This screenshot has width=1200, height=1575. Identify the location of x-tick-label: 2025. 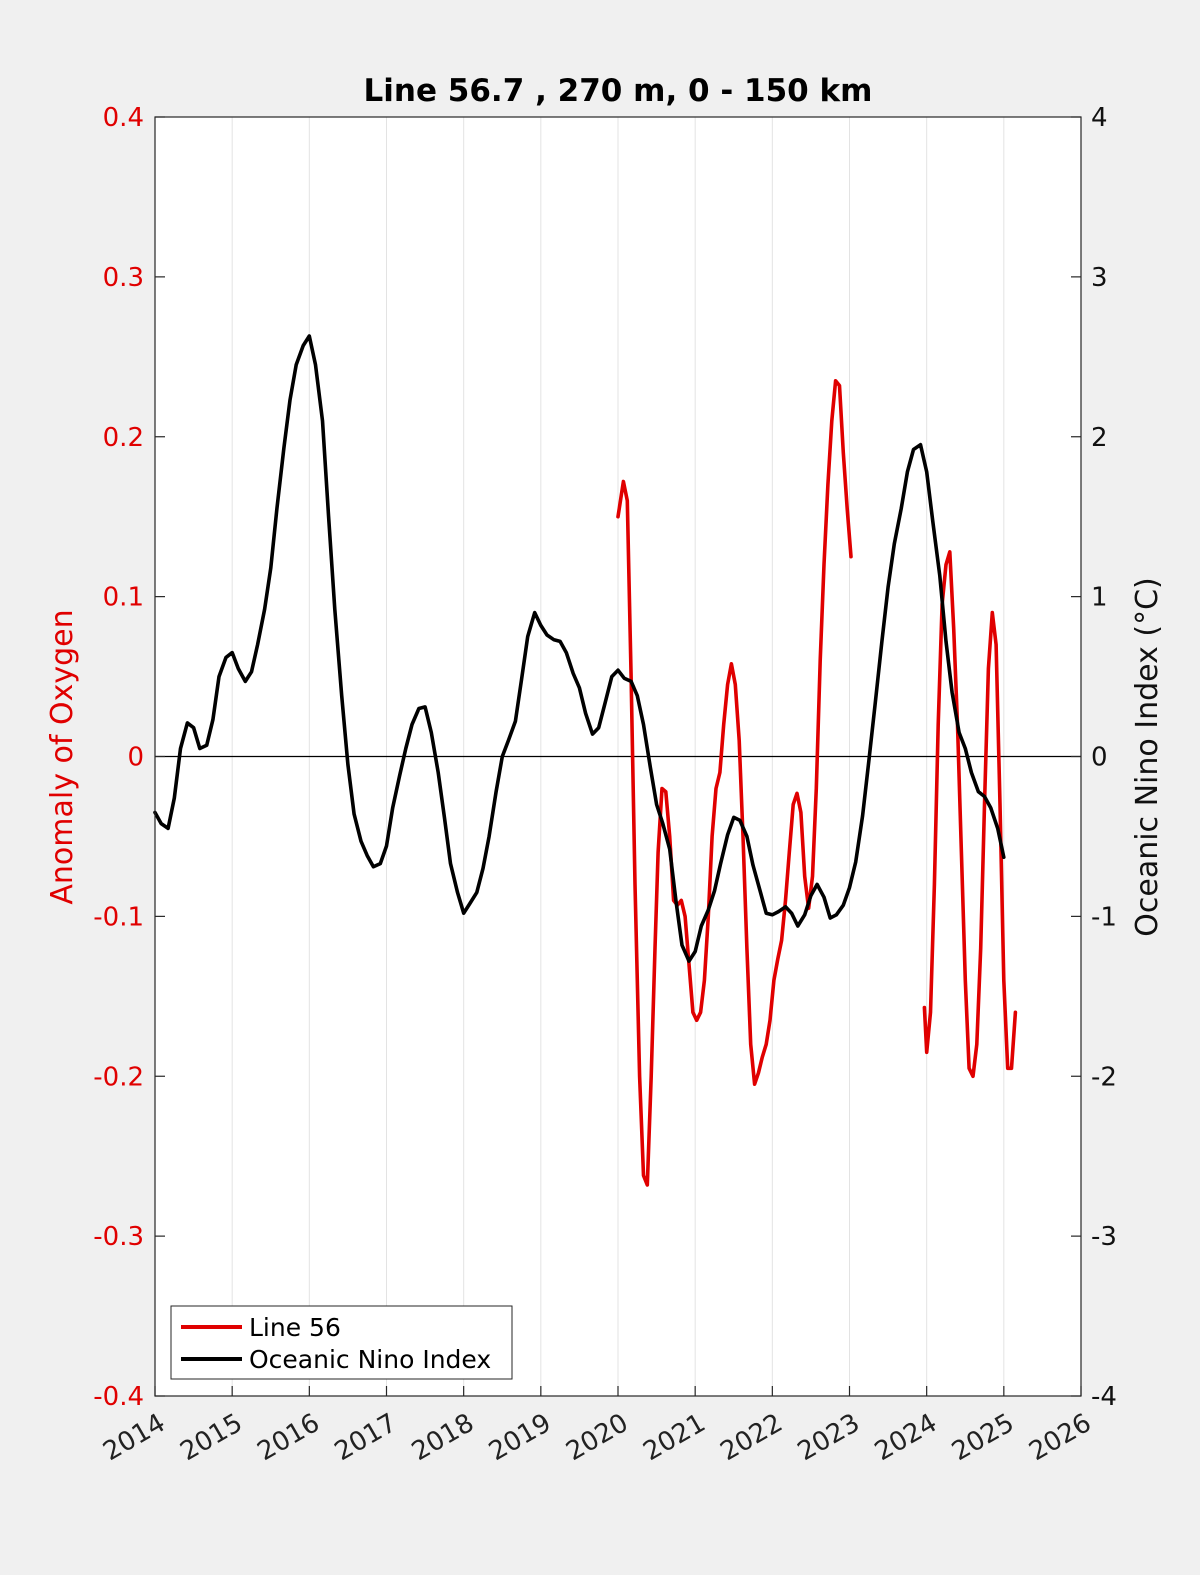
(983, 1437).